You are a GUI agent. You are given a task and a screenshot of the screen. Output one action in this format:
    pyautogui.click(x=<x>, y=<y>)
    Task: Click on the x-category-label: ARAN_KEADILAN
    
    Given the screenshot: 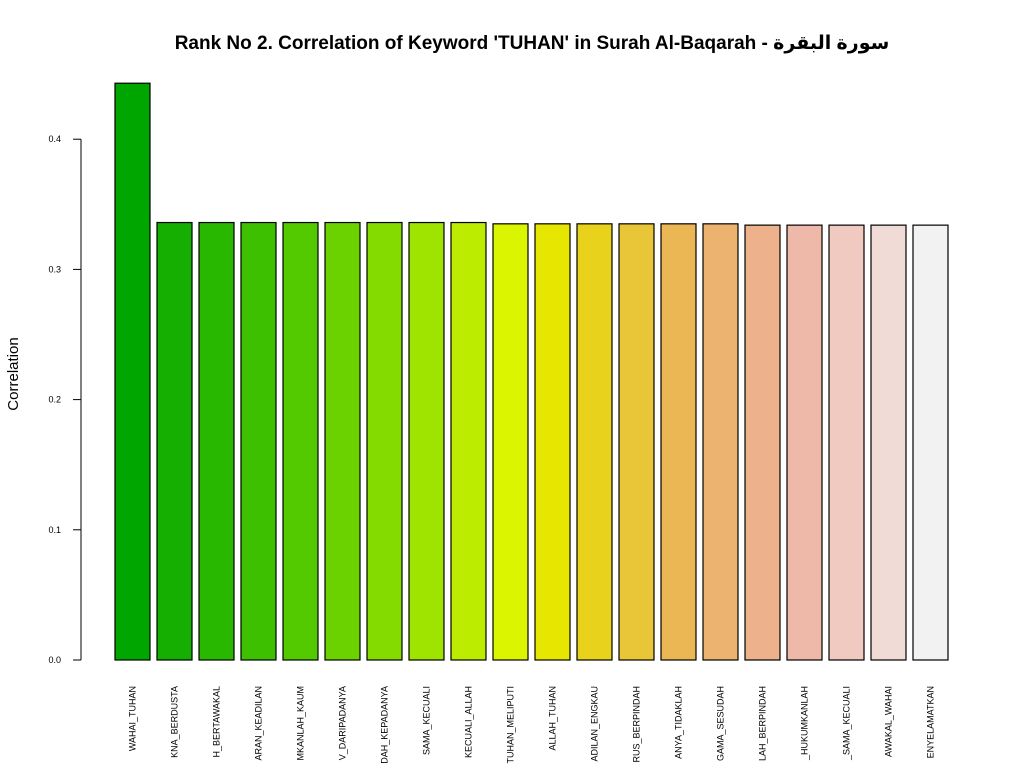 What is the action you would take?
    pyautogui.click(x=259, y=723)
    